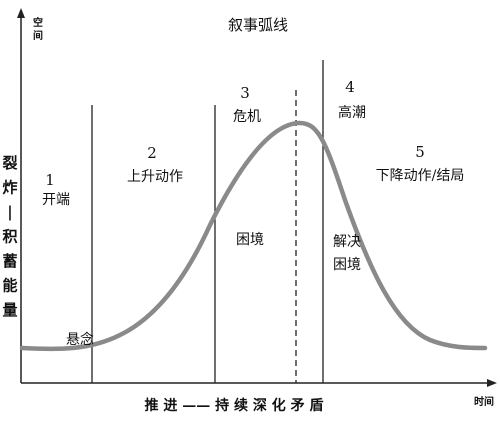  What do you see at coordinates (9, 237) in the screenshot?
I see `side-label-char: 积` at bounding box center [9, 237].